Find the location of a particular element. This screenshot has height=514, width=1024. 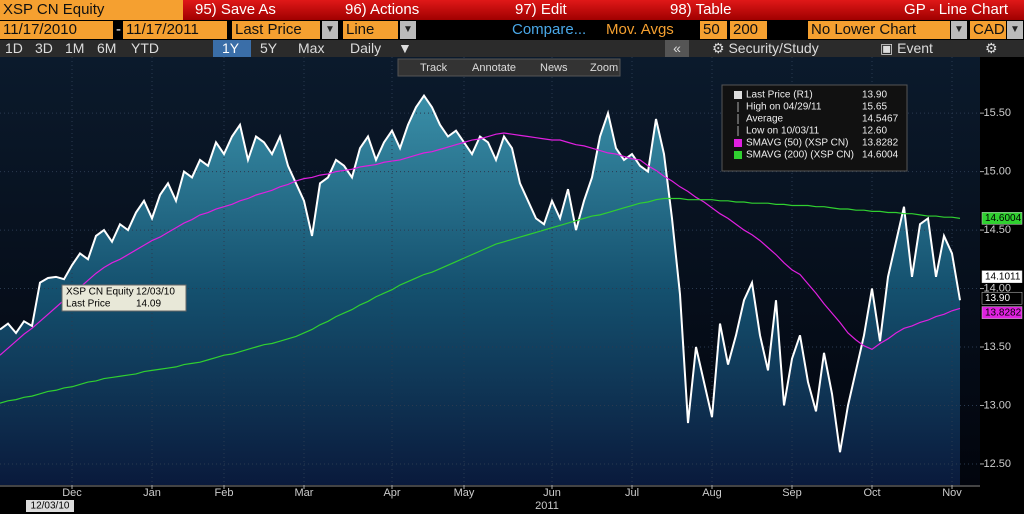

period-tab: 5Y is located at coordinates (269, 48).